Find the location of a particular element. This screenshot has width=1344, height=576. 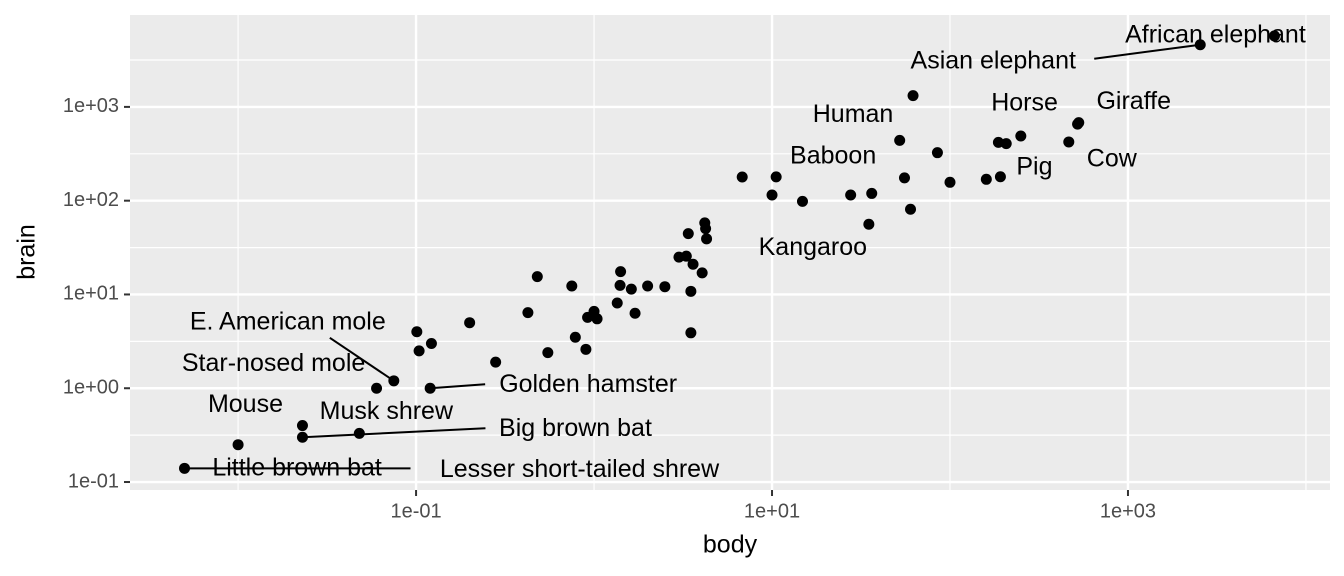

point-label: Human is located at coordinates (853, 114).